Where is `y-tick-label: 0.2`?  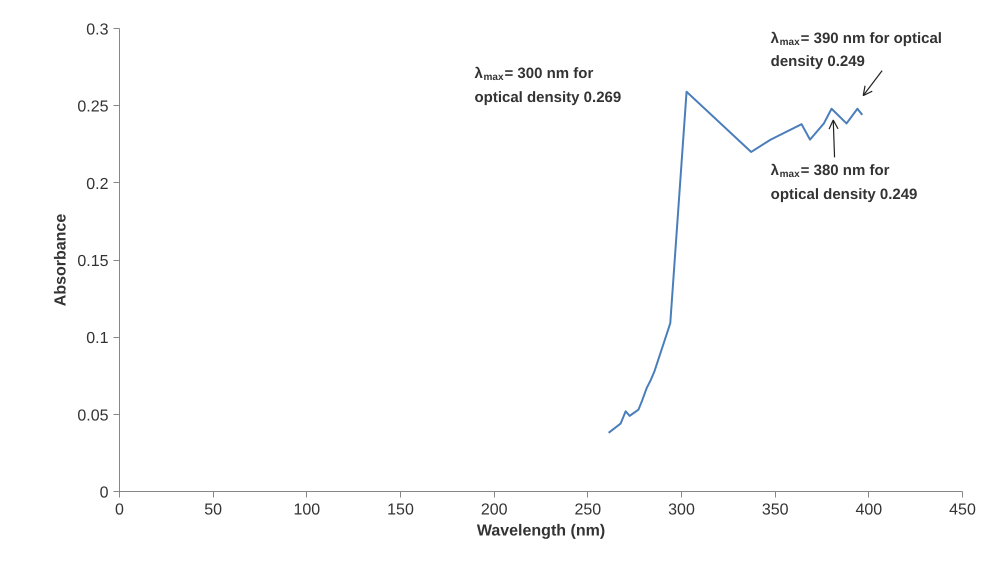 y-tick-label: 0.2 is located at coordinates (97, 184).